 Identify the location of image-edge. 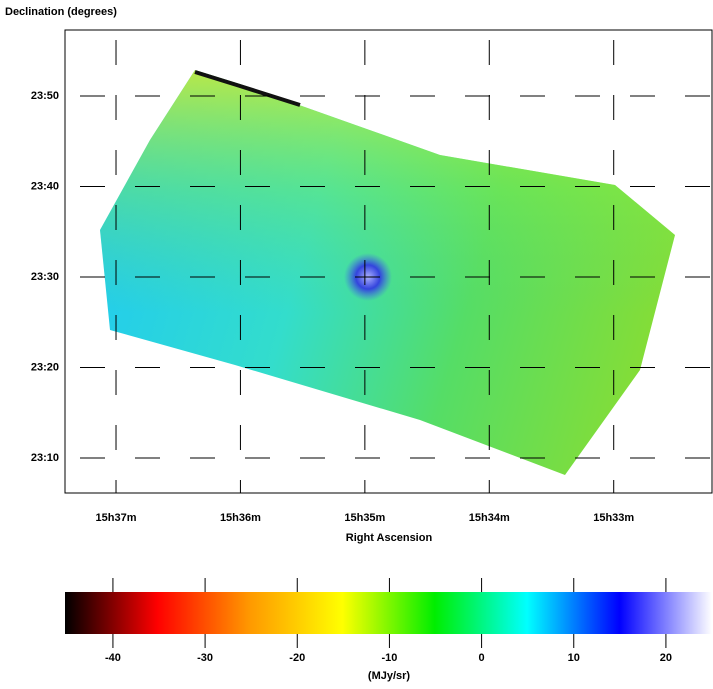
(247, 88).